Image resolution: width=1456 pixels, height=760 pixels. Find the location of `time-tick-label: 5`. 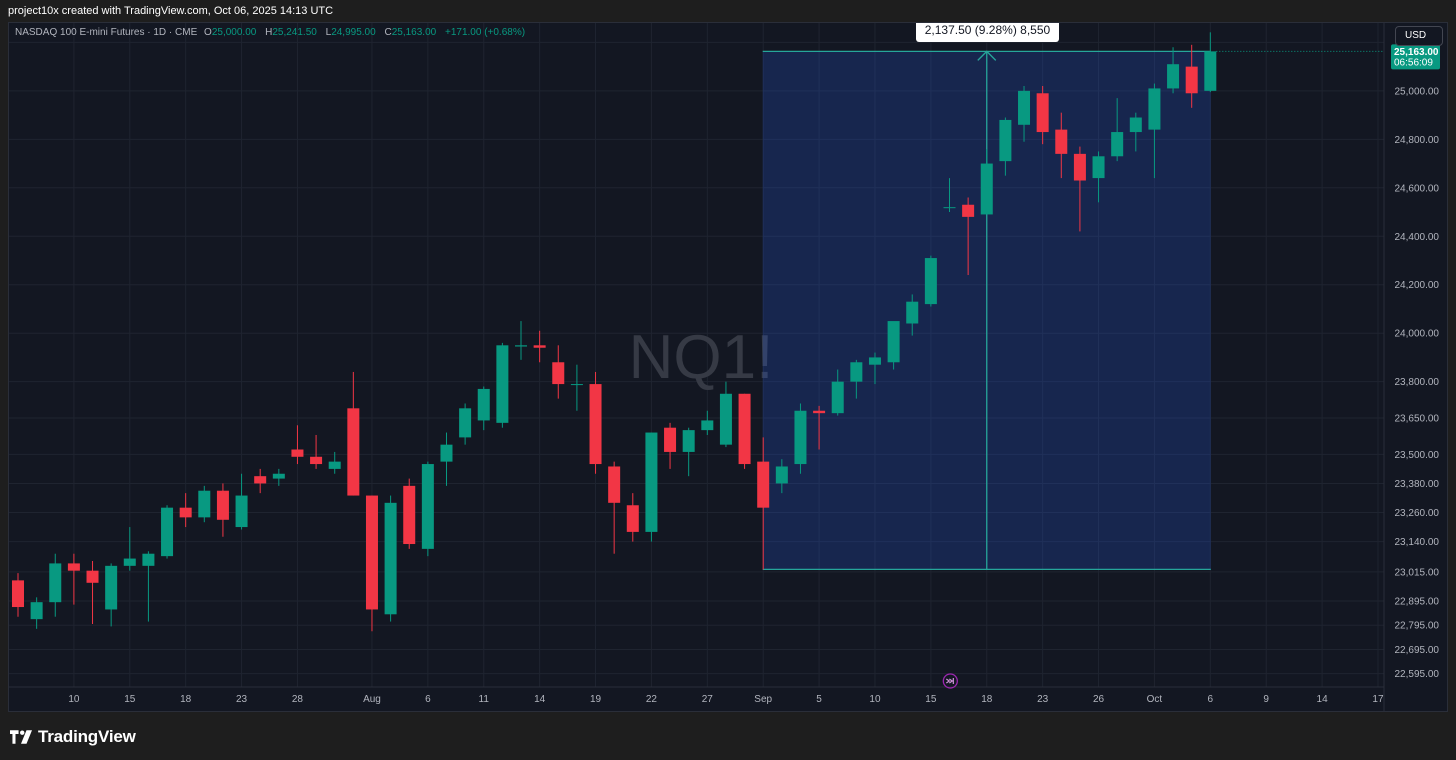

time-tick-label: 5 is located at coordinates (819, 699).